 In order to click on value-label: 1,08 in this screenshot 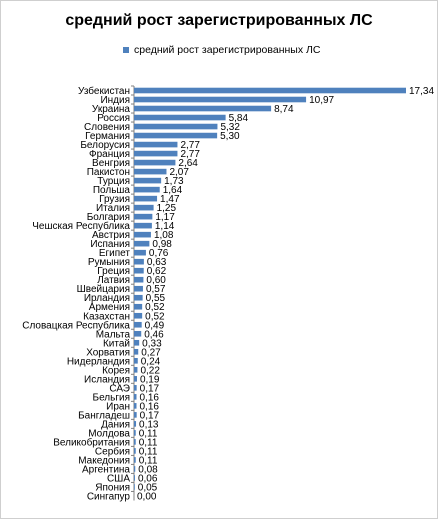, I will do `click(164, 235)`.